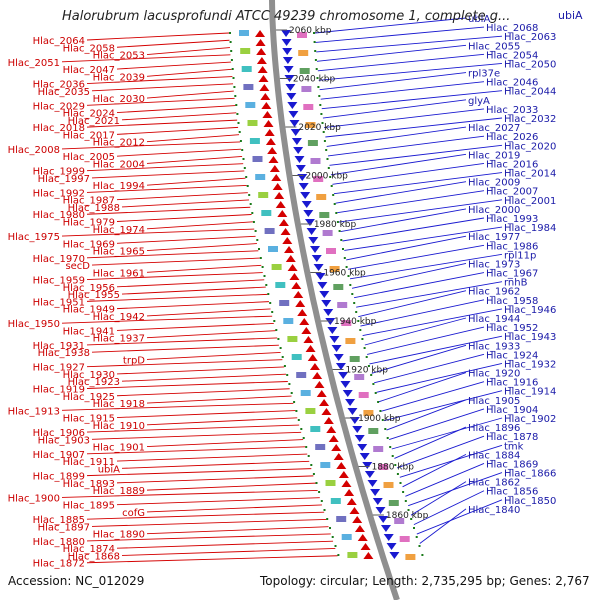 The width and height of the screenshot is (600, 600). I want to click on left-gene-label: cofG, so click(133, 513).